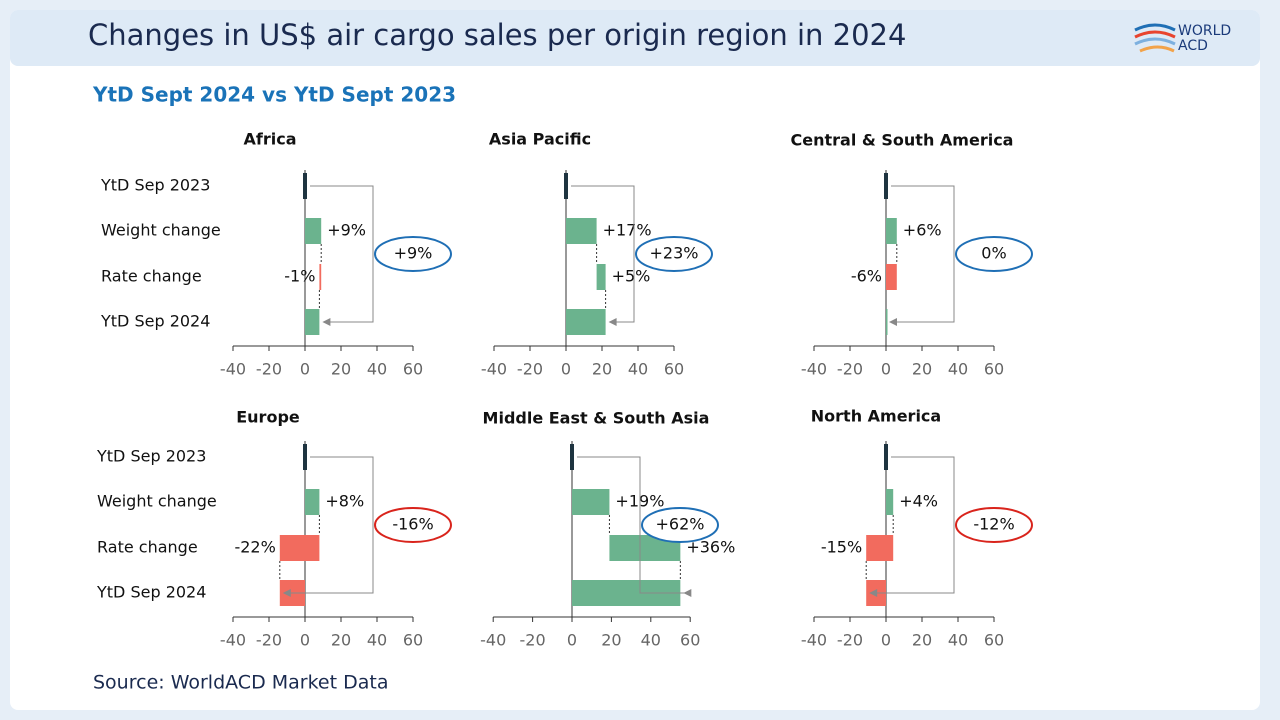 Image resolution: width=1280 pixels, height=720 pixels. Describe the element at coordinates (710, 547) in the screenshot. I see `value-label: +36%` at that location.